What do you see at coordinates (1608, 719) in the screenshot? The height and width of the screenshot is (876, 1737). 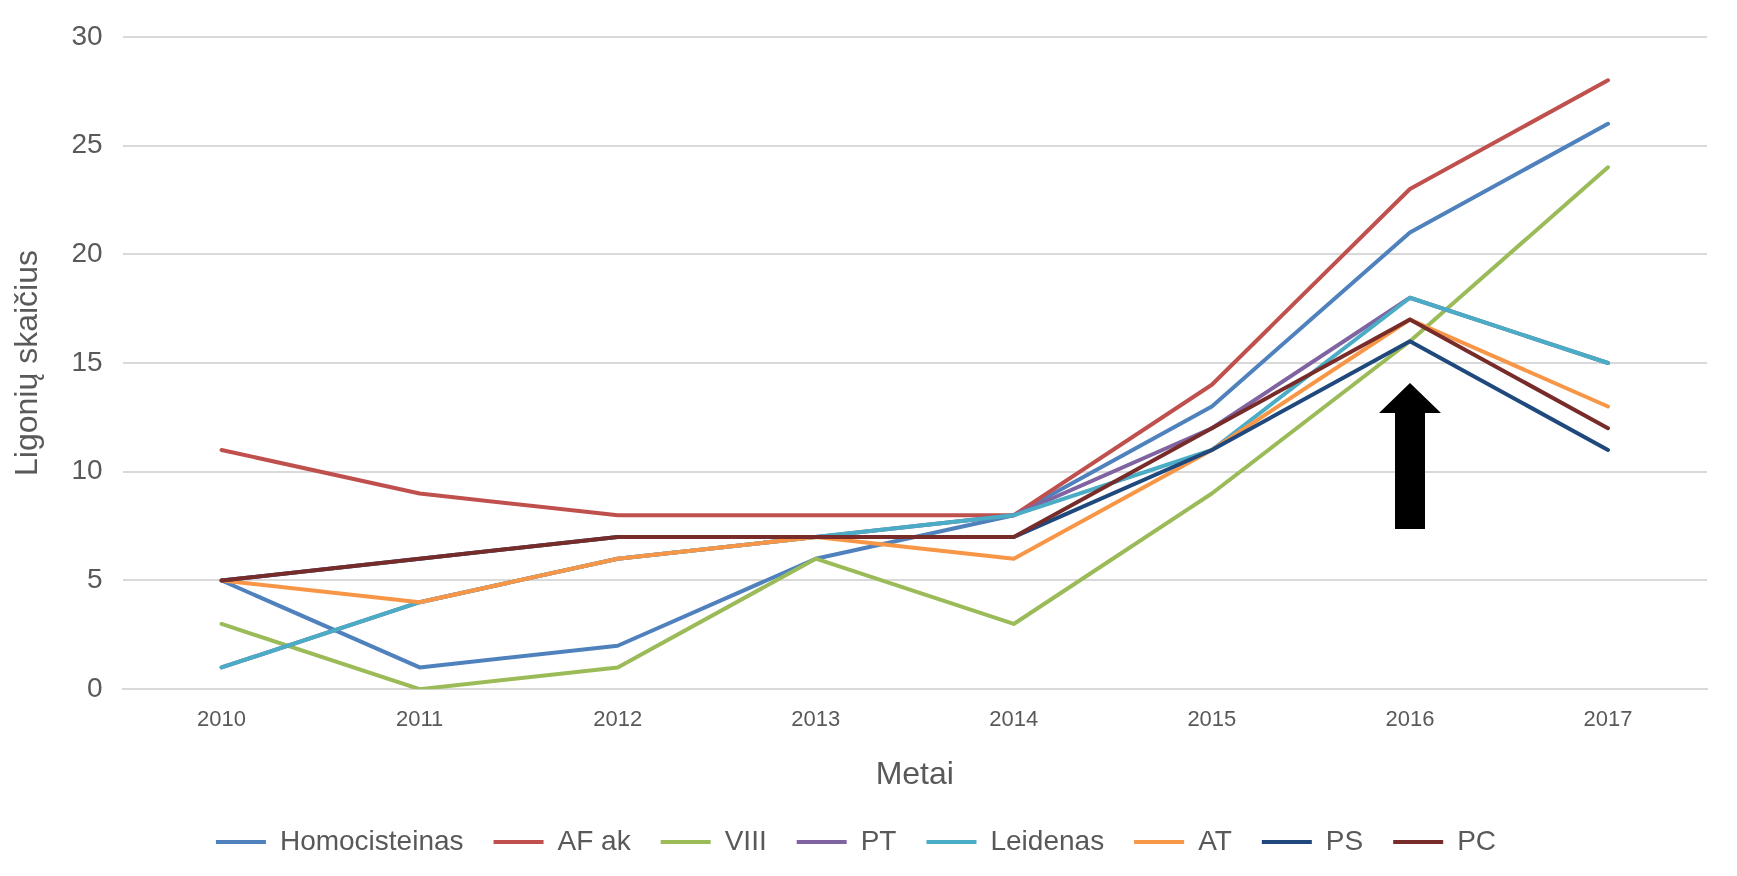 I see `x-tick-label: 2017` at bounding box center [1608, 719].